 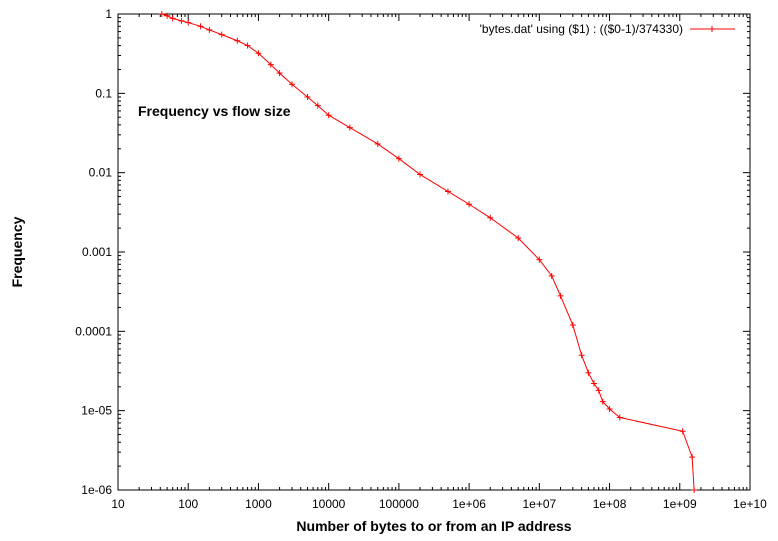 What do you see at coordinates (108, 14) in the screenshot?
I see `y-tick-label: 1` at bounding box center [108, 14].